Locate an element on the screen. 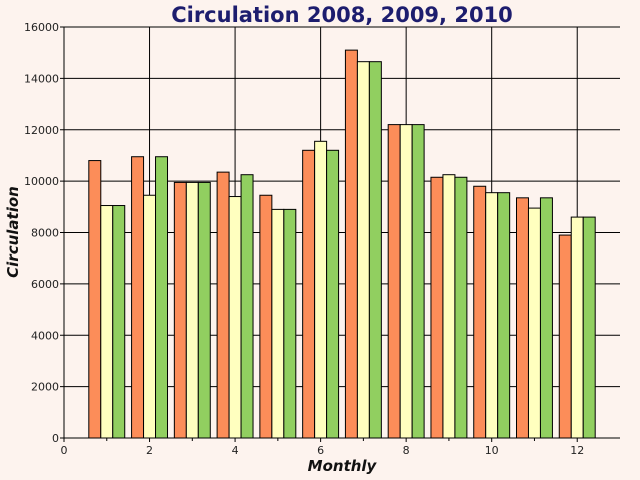 This screenshot has width=640, height=480. y-tick-labels: 0 2000 4000 6000 8000 10000 12000 14000 16000 is located at coordinates (41, 233).